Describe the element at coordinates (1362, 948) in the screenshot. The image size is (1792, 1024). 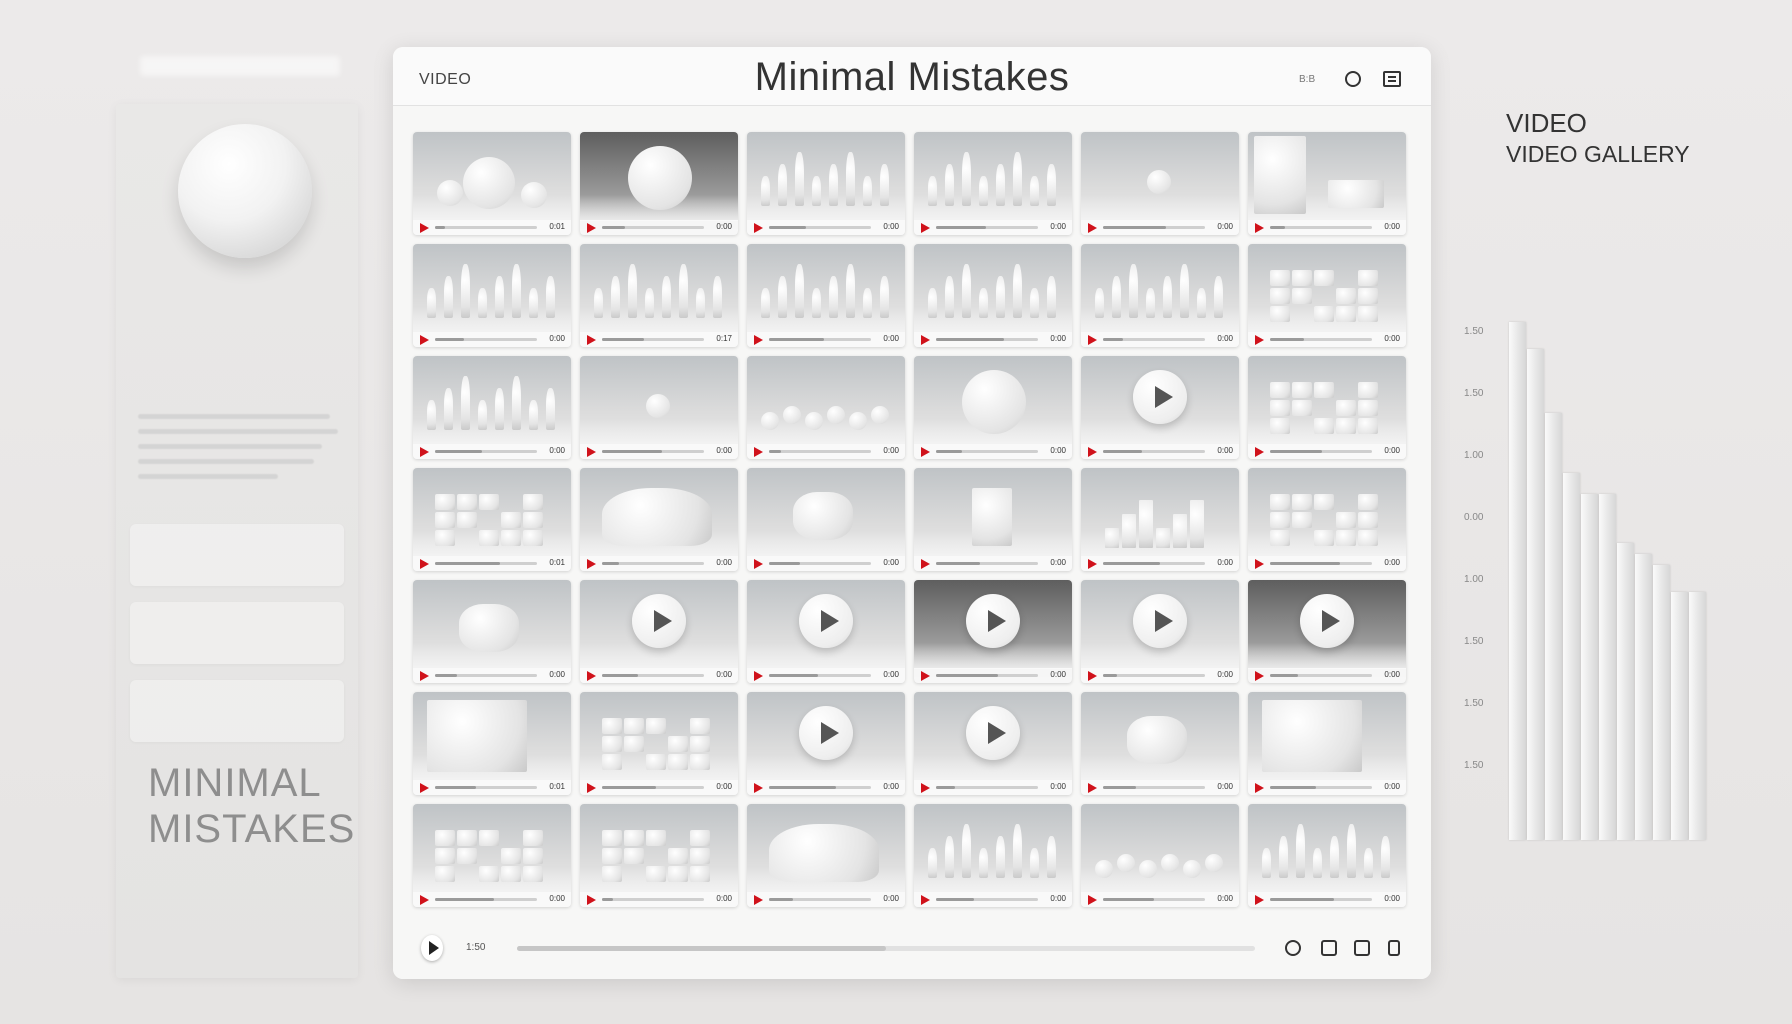
I see `chat-icon` at that location.